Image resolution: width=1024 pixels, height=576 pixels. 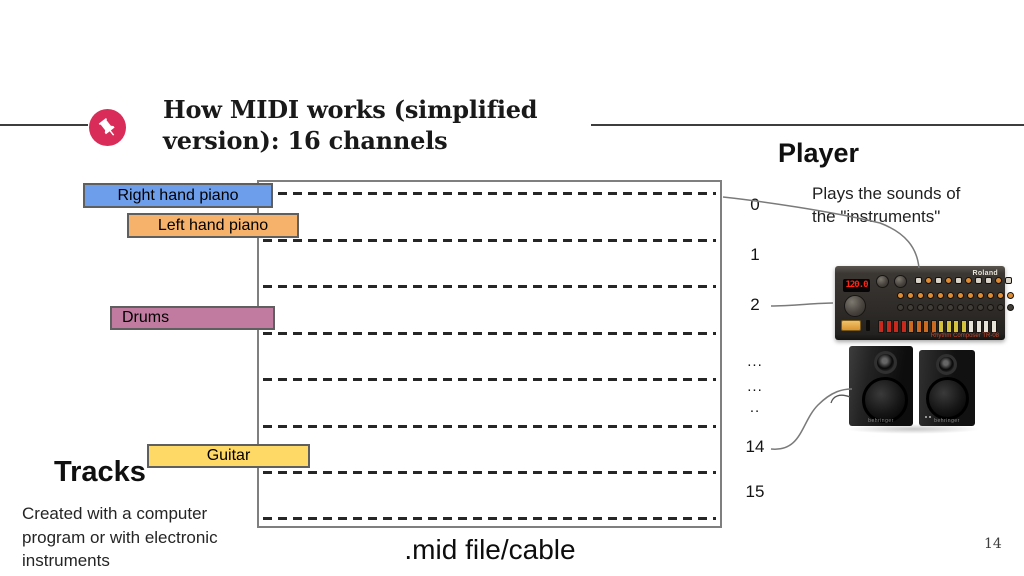 What do you see at coordinates (44, 125) in the screenshot?
I see `header-divider-left` at bounding box center [44, 125].